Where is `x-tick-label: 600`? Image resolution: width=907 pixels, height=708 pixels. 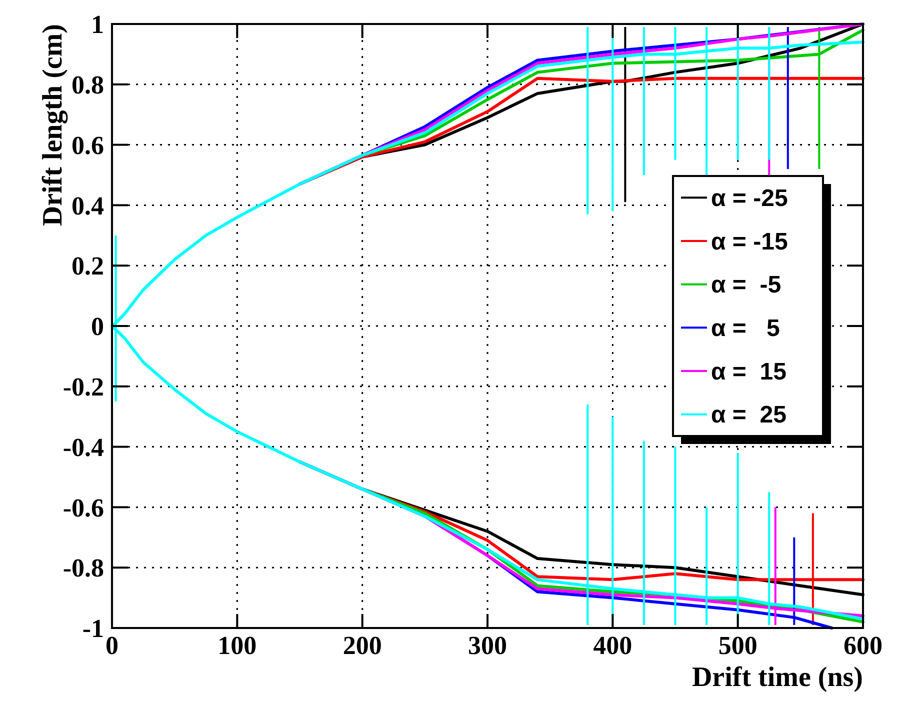
x-tick-label: 600 is located at coordinates (863, 645).